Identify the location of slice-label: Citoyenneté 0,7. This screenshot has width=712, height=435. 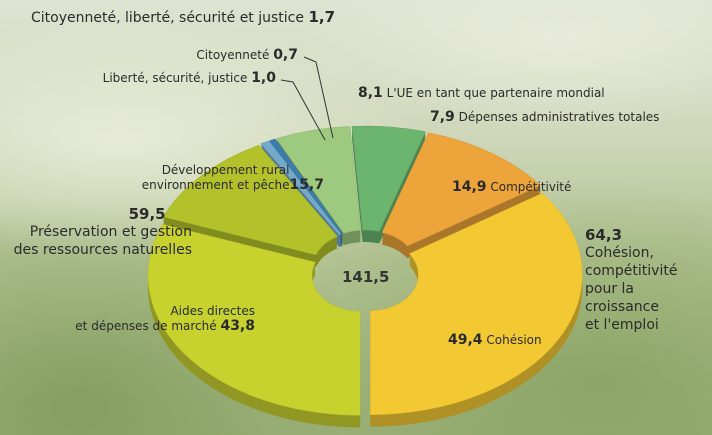
(247, 55).